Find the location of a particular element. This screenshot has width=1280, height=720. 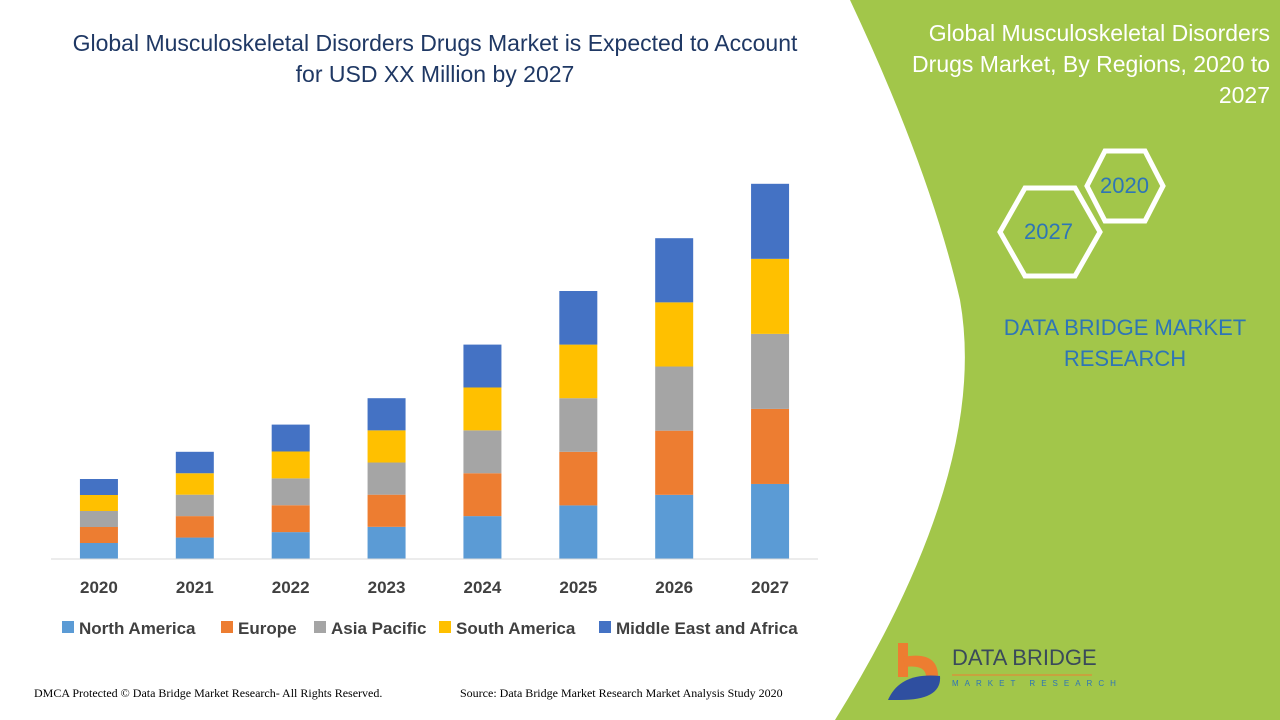

x-tick-label: 2027 is located at coordinates (770, 587).